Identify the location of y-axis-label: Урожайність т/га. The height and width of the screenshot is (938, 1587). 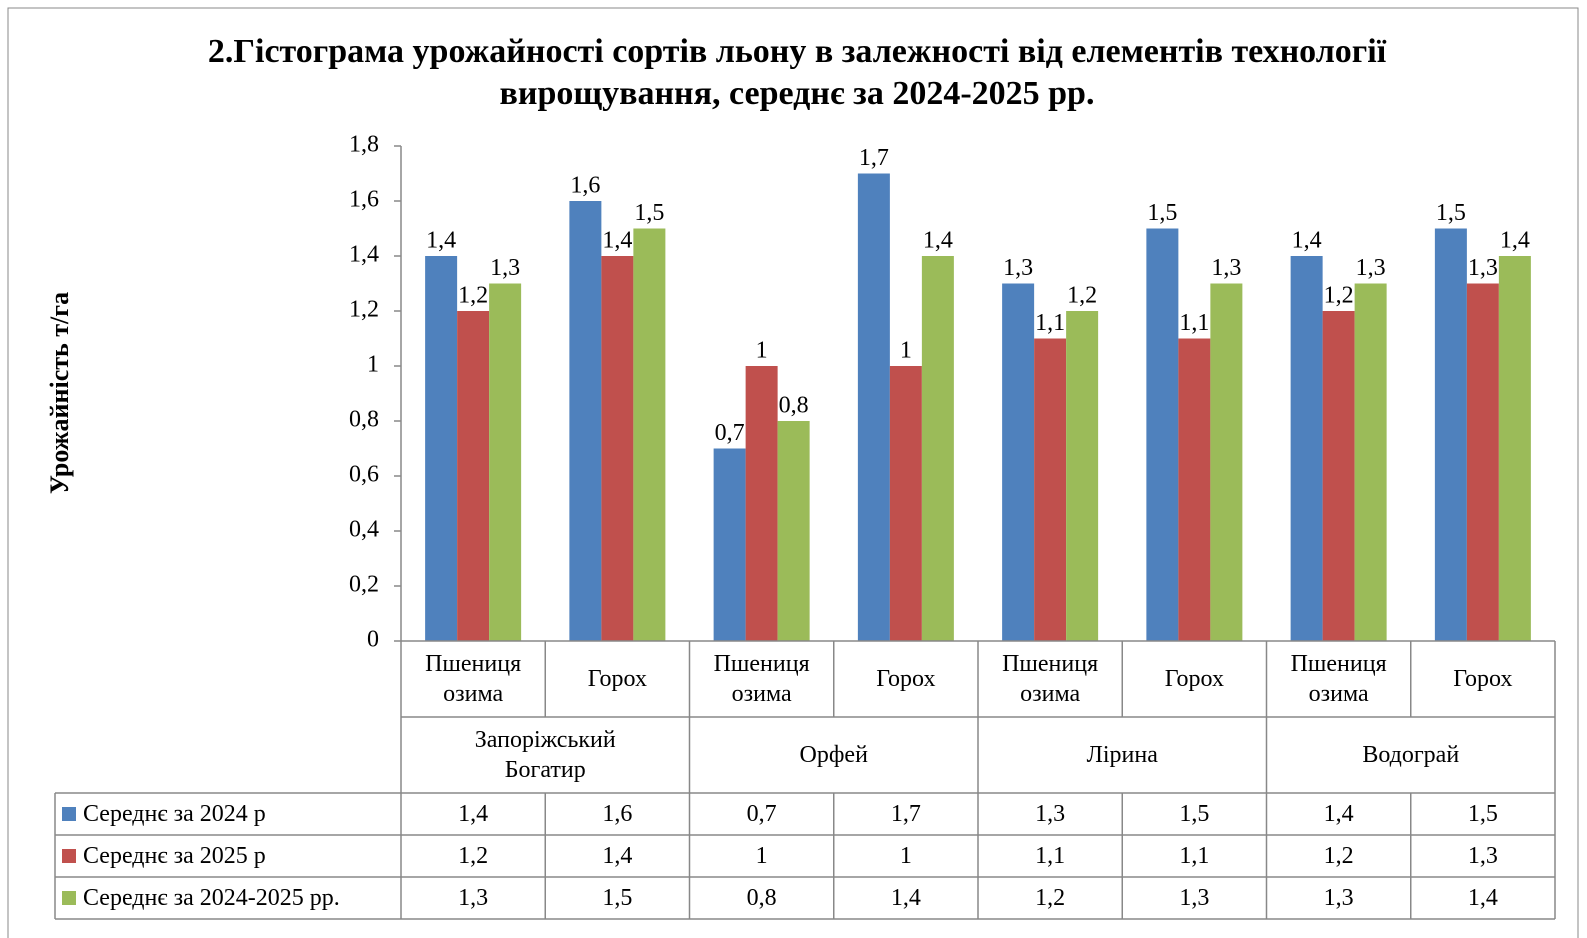
(59, 393).